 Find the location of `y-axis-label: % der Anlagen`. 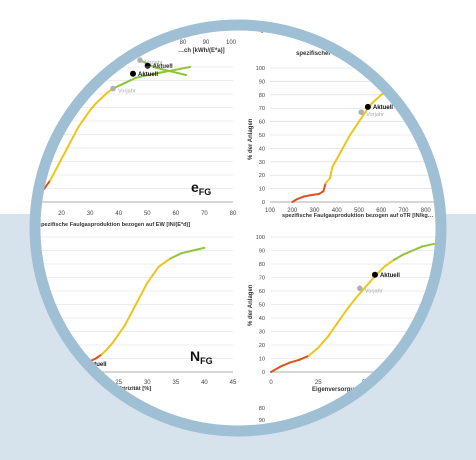

y-axis-label: % der Anlagen is located at coordinates (251, 139).